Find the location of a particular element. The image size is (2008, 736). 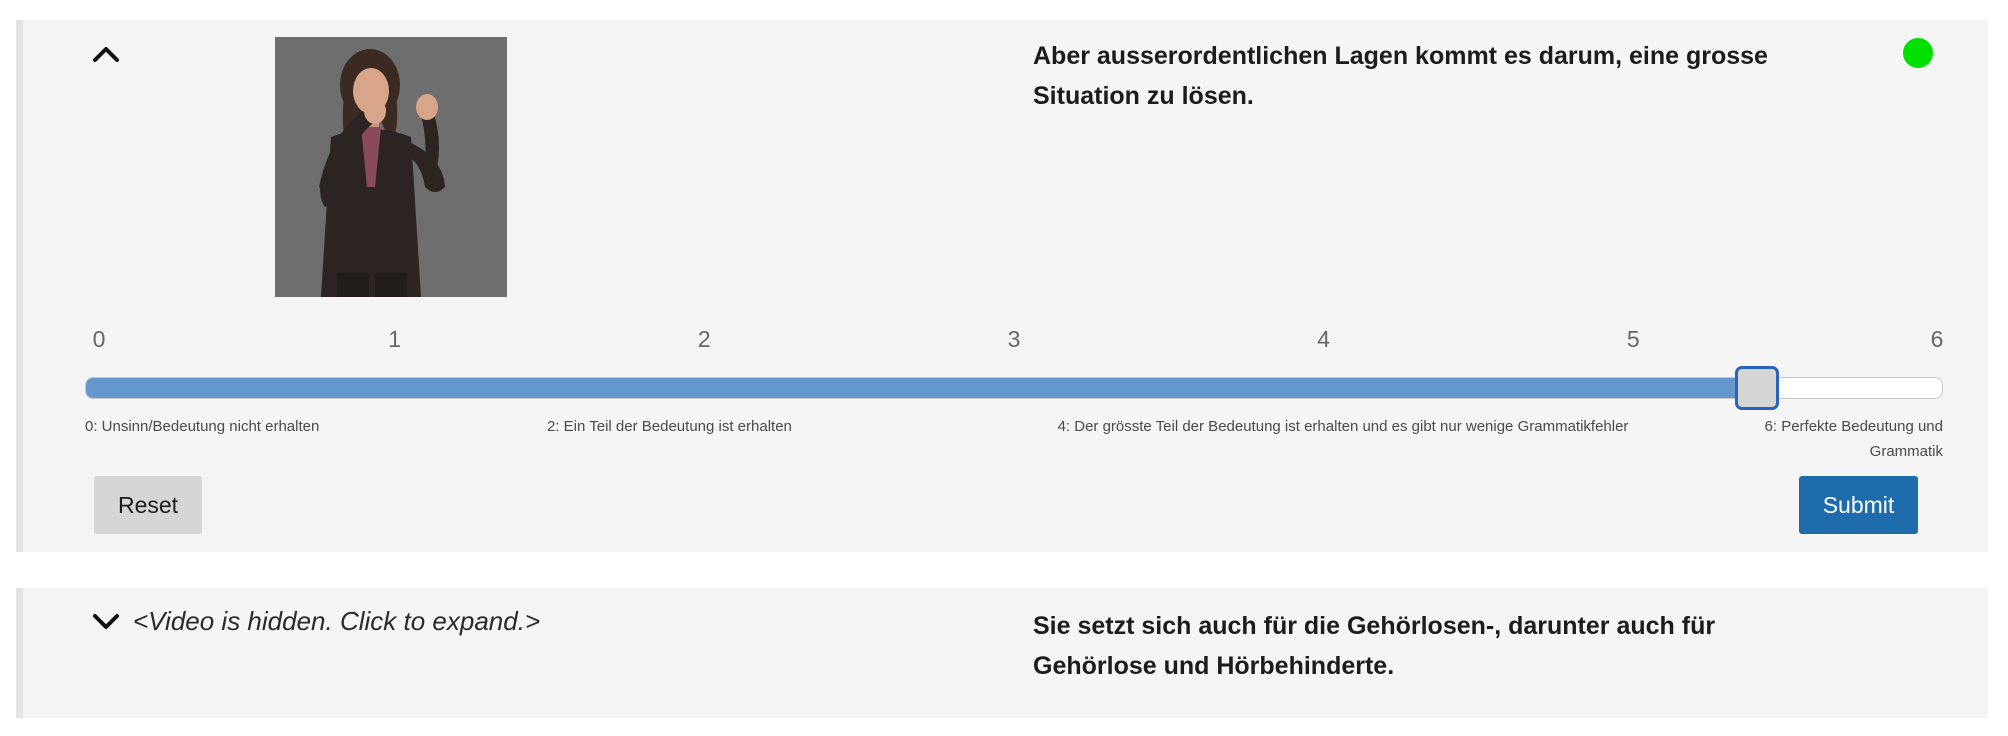

status-indicator is located at coordinates (1918, 53).